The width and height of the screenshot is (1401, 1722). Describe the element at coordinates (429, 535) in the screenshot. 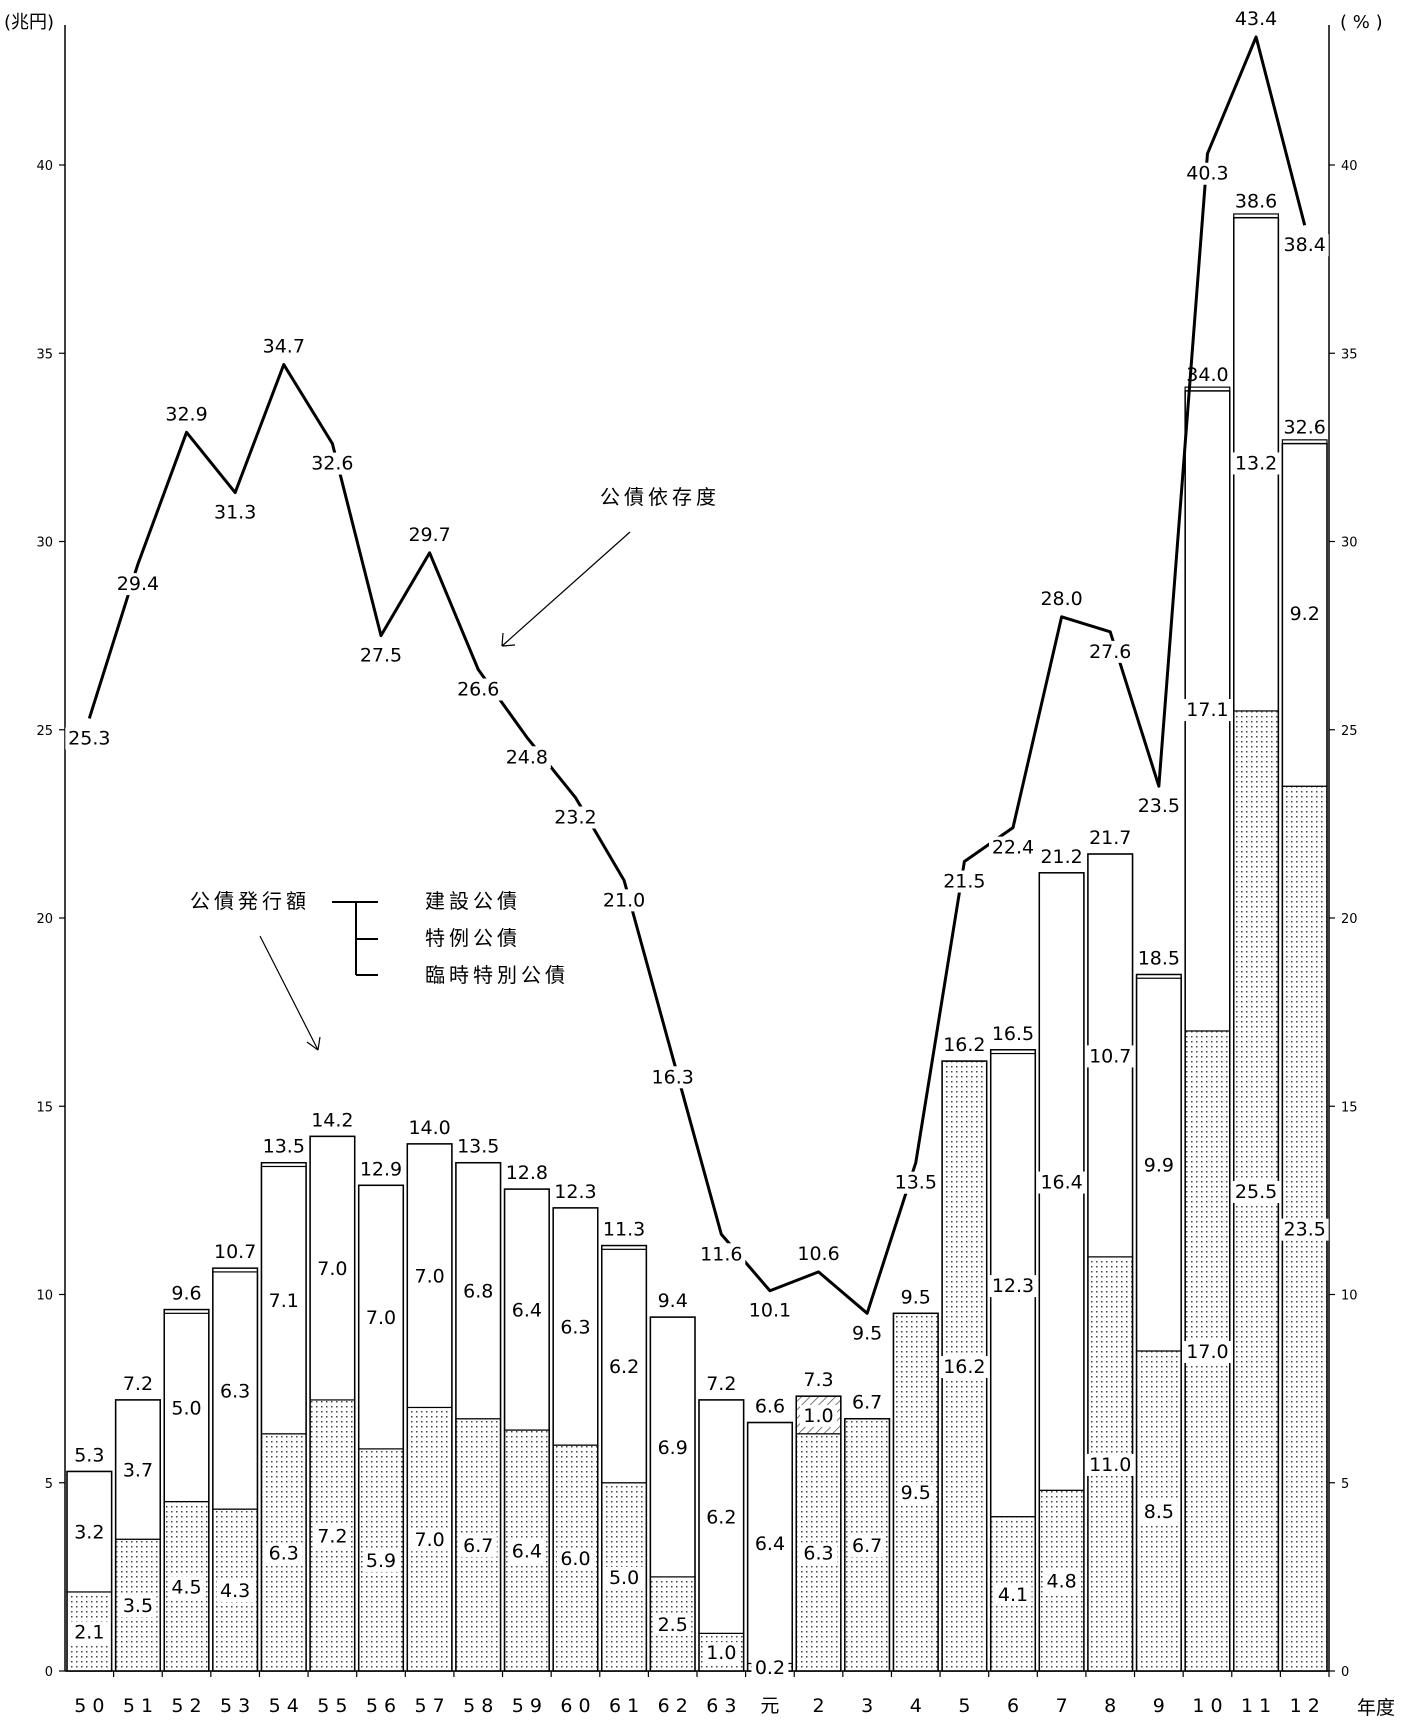

I see `ratio-label-7: 29.7` at that location.